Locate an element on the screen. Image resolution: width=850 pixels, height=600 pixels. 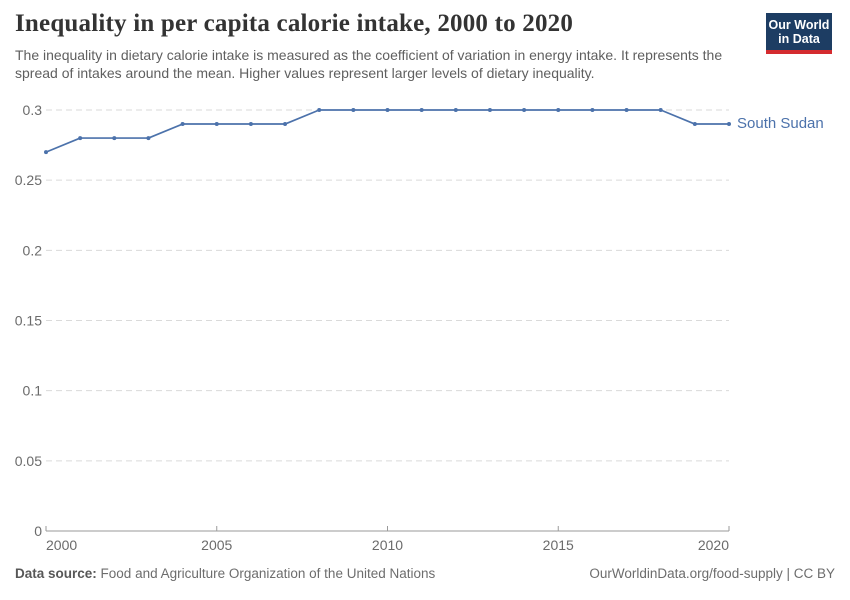
y-tick-label: 0 is located at coordinates (38, 531).